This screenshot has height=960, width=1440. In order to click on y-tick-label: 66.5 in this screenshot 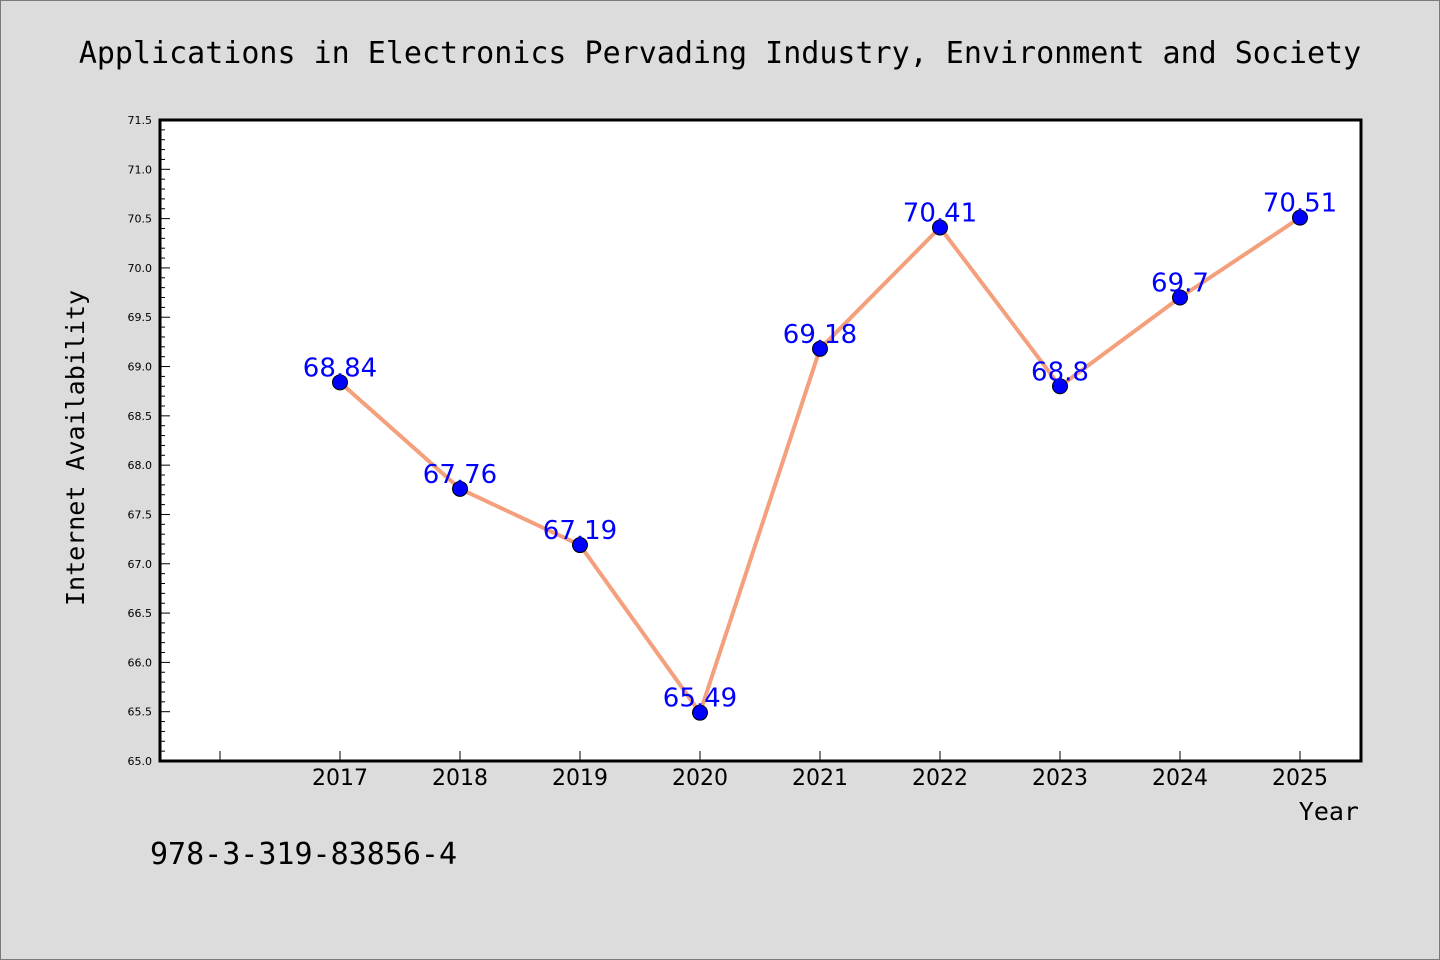, I will do `click(140, 613)`.